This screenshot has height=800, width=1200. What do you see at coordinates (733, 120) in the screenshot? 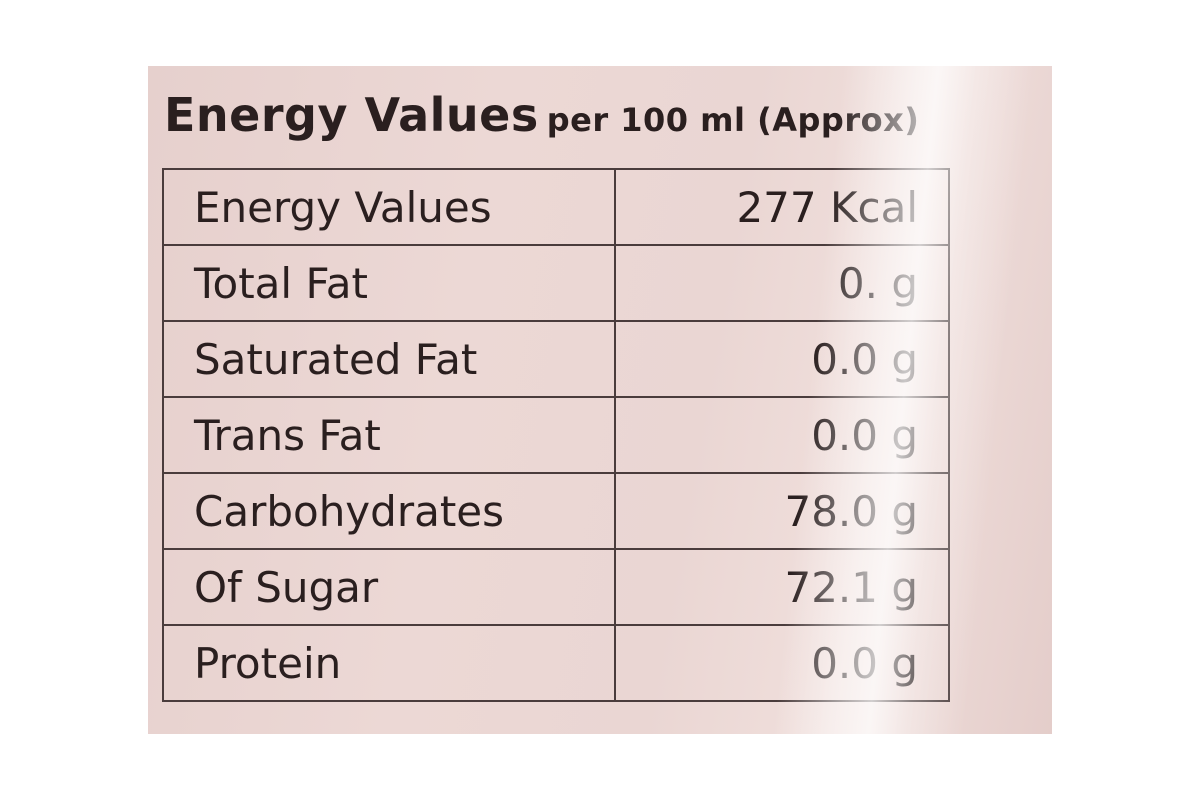
I see `heading-sub: per 100 ml (Approx)` at bounding box center [733, 120].